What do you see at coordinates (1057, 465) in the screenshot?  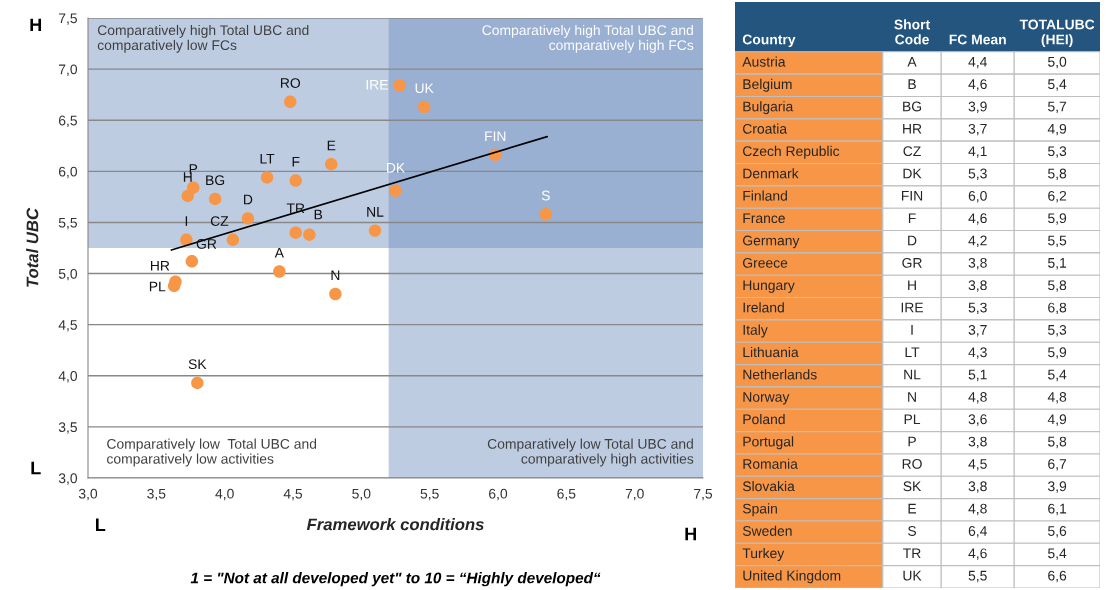 I see `text: 6,7` at bounding box center [1057, 465].